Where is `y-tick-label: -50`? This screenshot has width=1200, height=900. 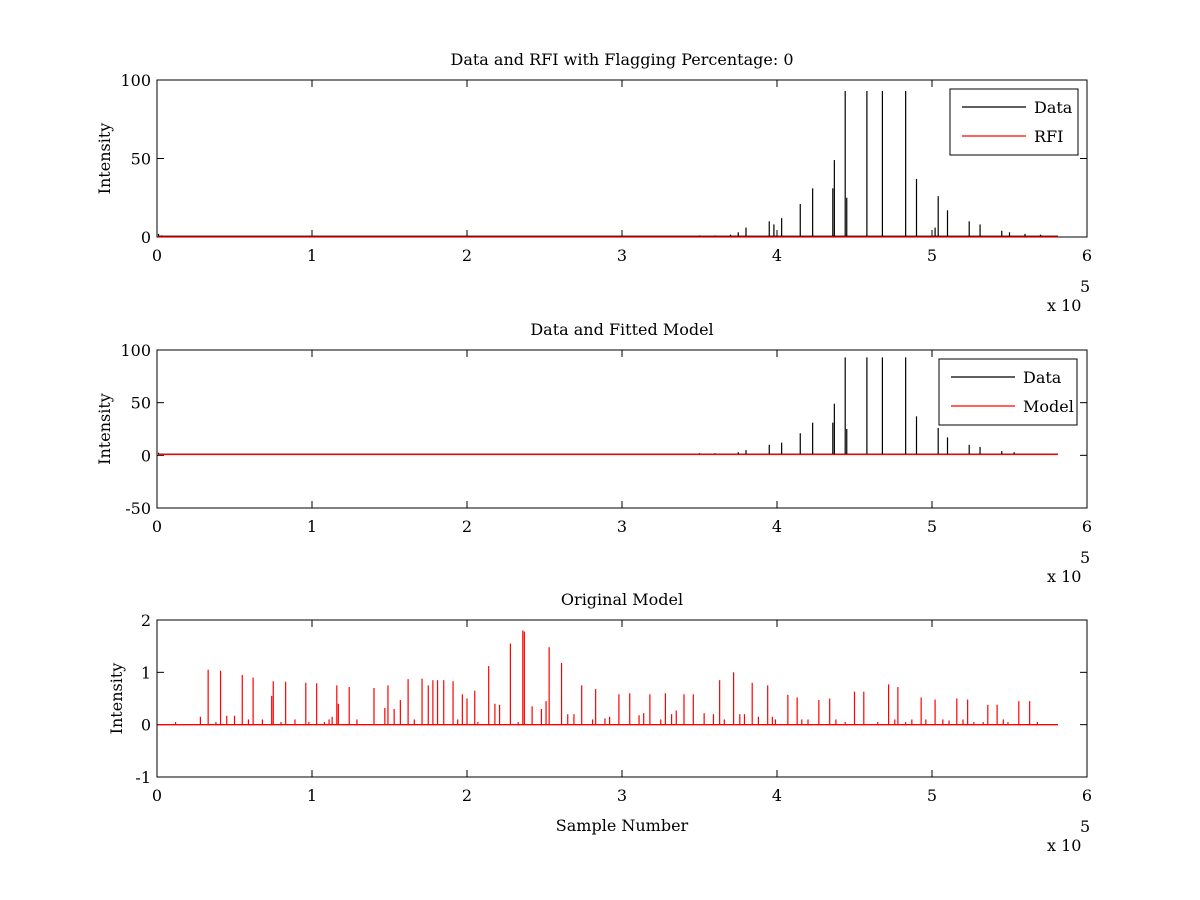
y-tick-label: -50 is located at coordinates (138, 508).